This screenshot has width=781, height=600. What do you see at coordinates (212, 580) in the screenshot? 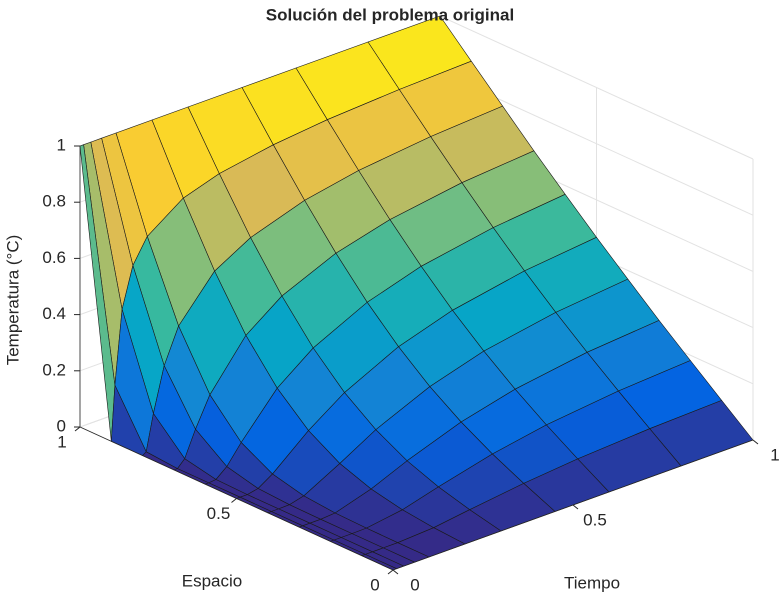
I see `y-axis-label: Espacio` at bounding box center [212, 580].